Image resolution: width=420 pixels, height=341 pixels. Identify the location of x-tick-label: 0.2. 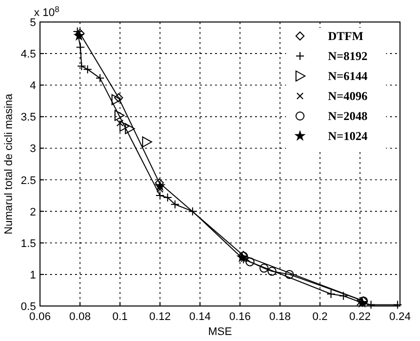
(320, 317).